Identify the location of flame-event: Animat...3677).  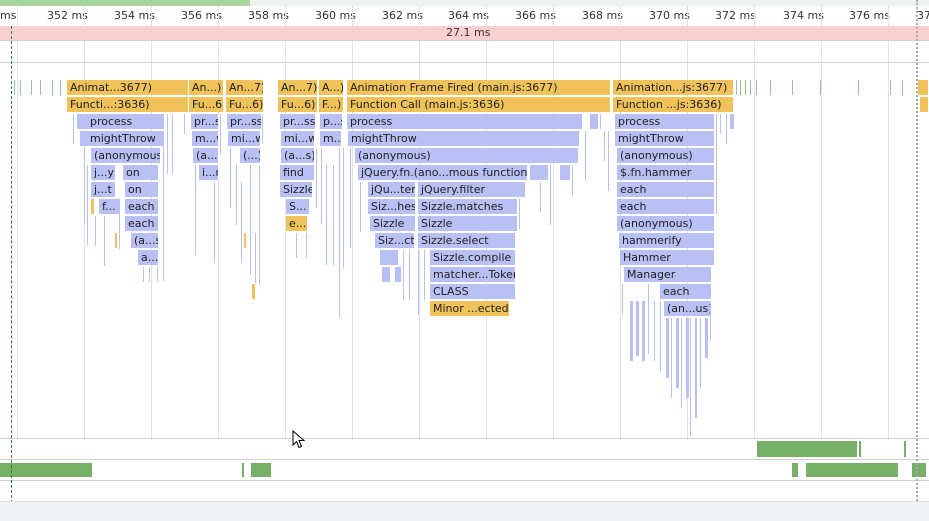
(128, 87).